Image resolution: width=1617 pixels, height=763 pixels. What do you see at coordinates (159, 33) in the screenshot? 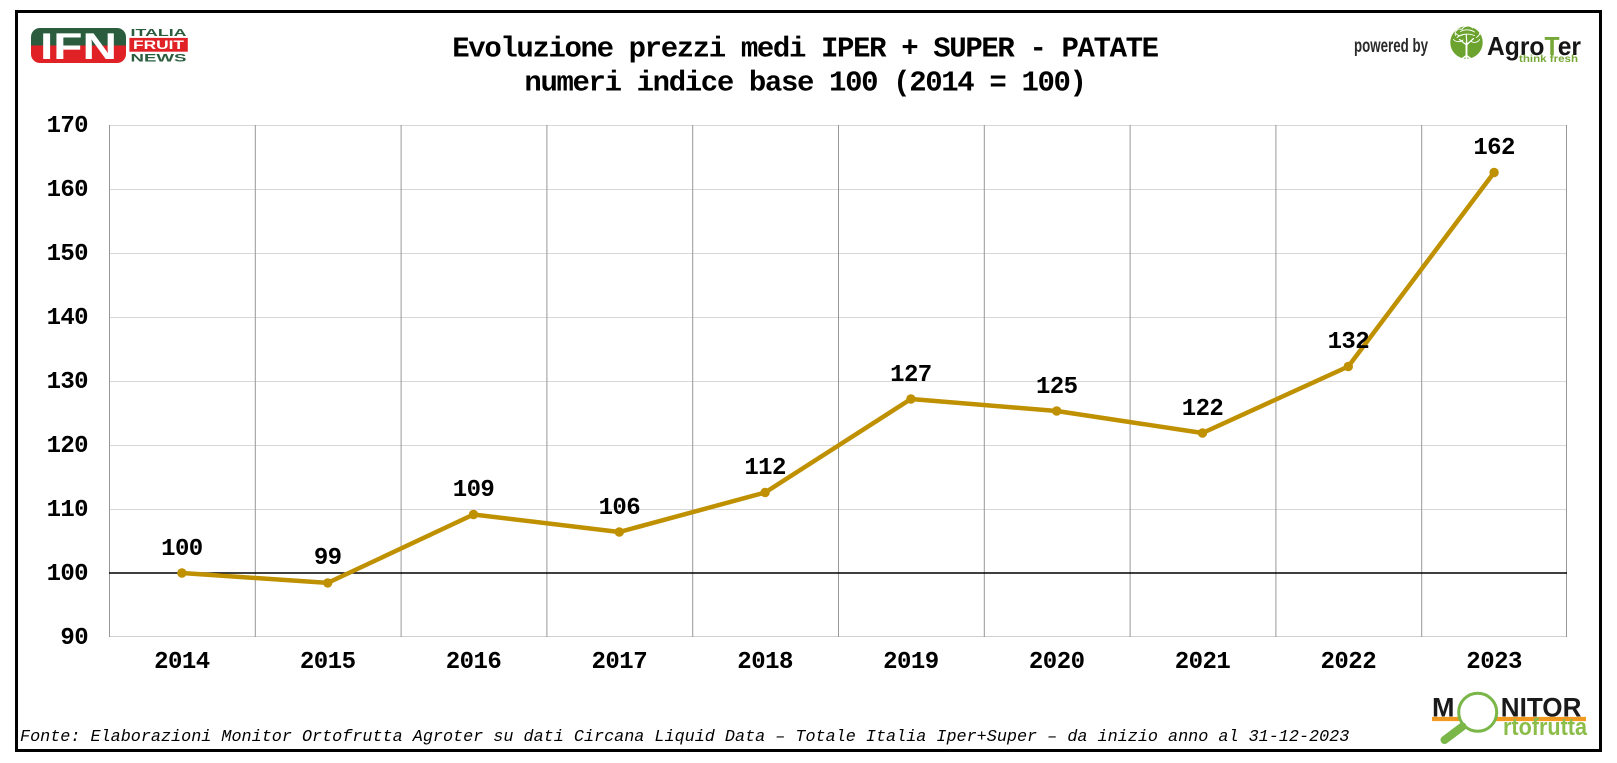
I see `svg-text: ITALIA` at bounding box center [159, 33].